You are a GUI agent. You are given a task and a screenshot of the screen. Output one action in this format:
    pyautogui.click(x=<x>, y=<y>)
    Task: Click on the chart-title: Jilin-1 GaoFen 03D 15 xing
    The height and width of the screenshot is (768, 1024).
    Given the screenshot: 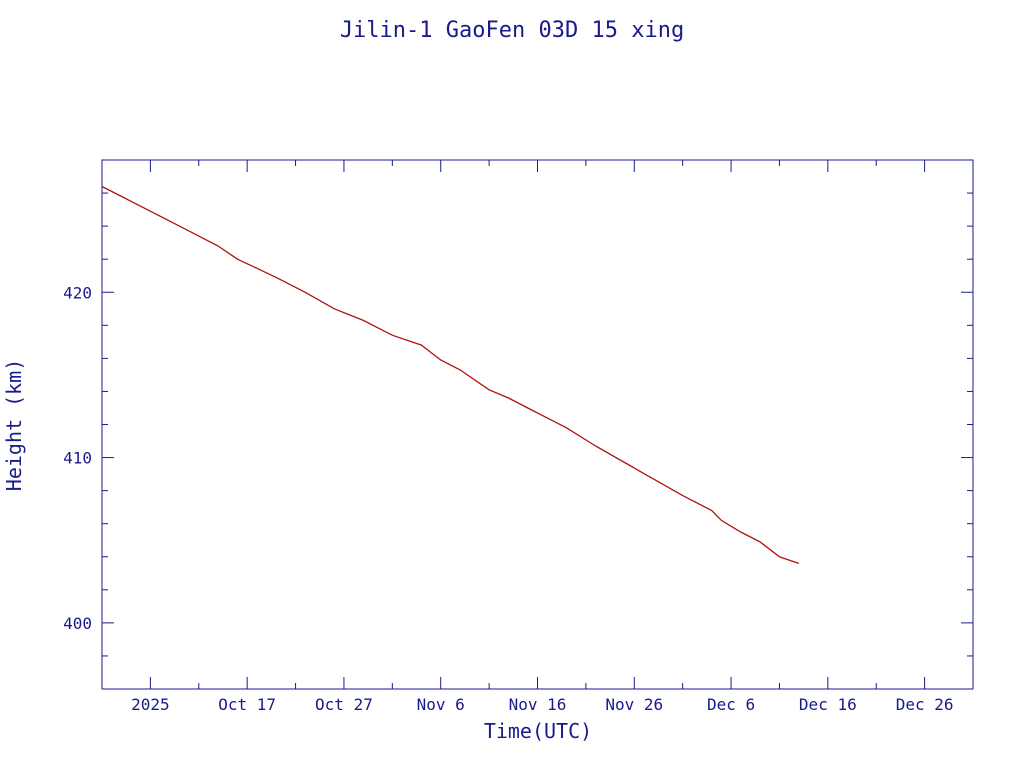 What is the action you would take?
    pyautogui.click(x=512, y=30)
    